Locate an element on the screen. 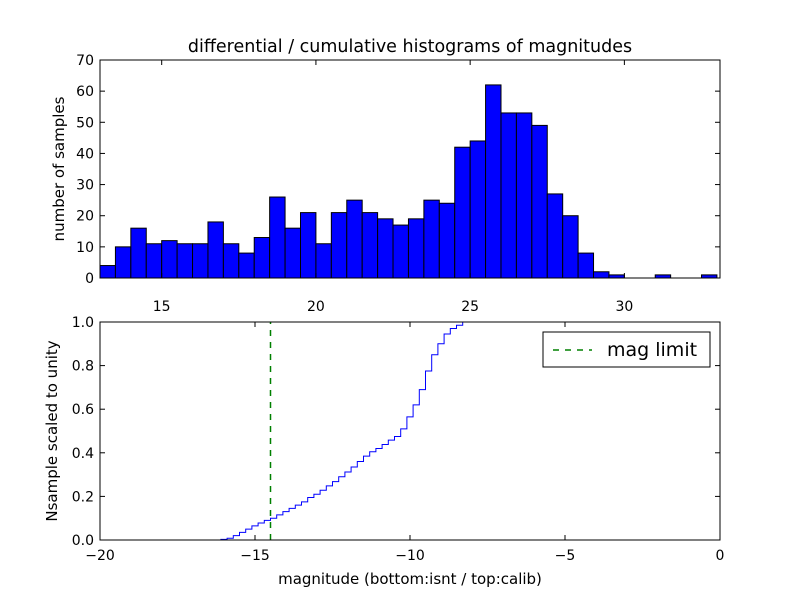 This screenshot has width=800, height=604. x-tick-label: 30 is located at coordinates (624, 307).